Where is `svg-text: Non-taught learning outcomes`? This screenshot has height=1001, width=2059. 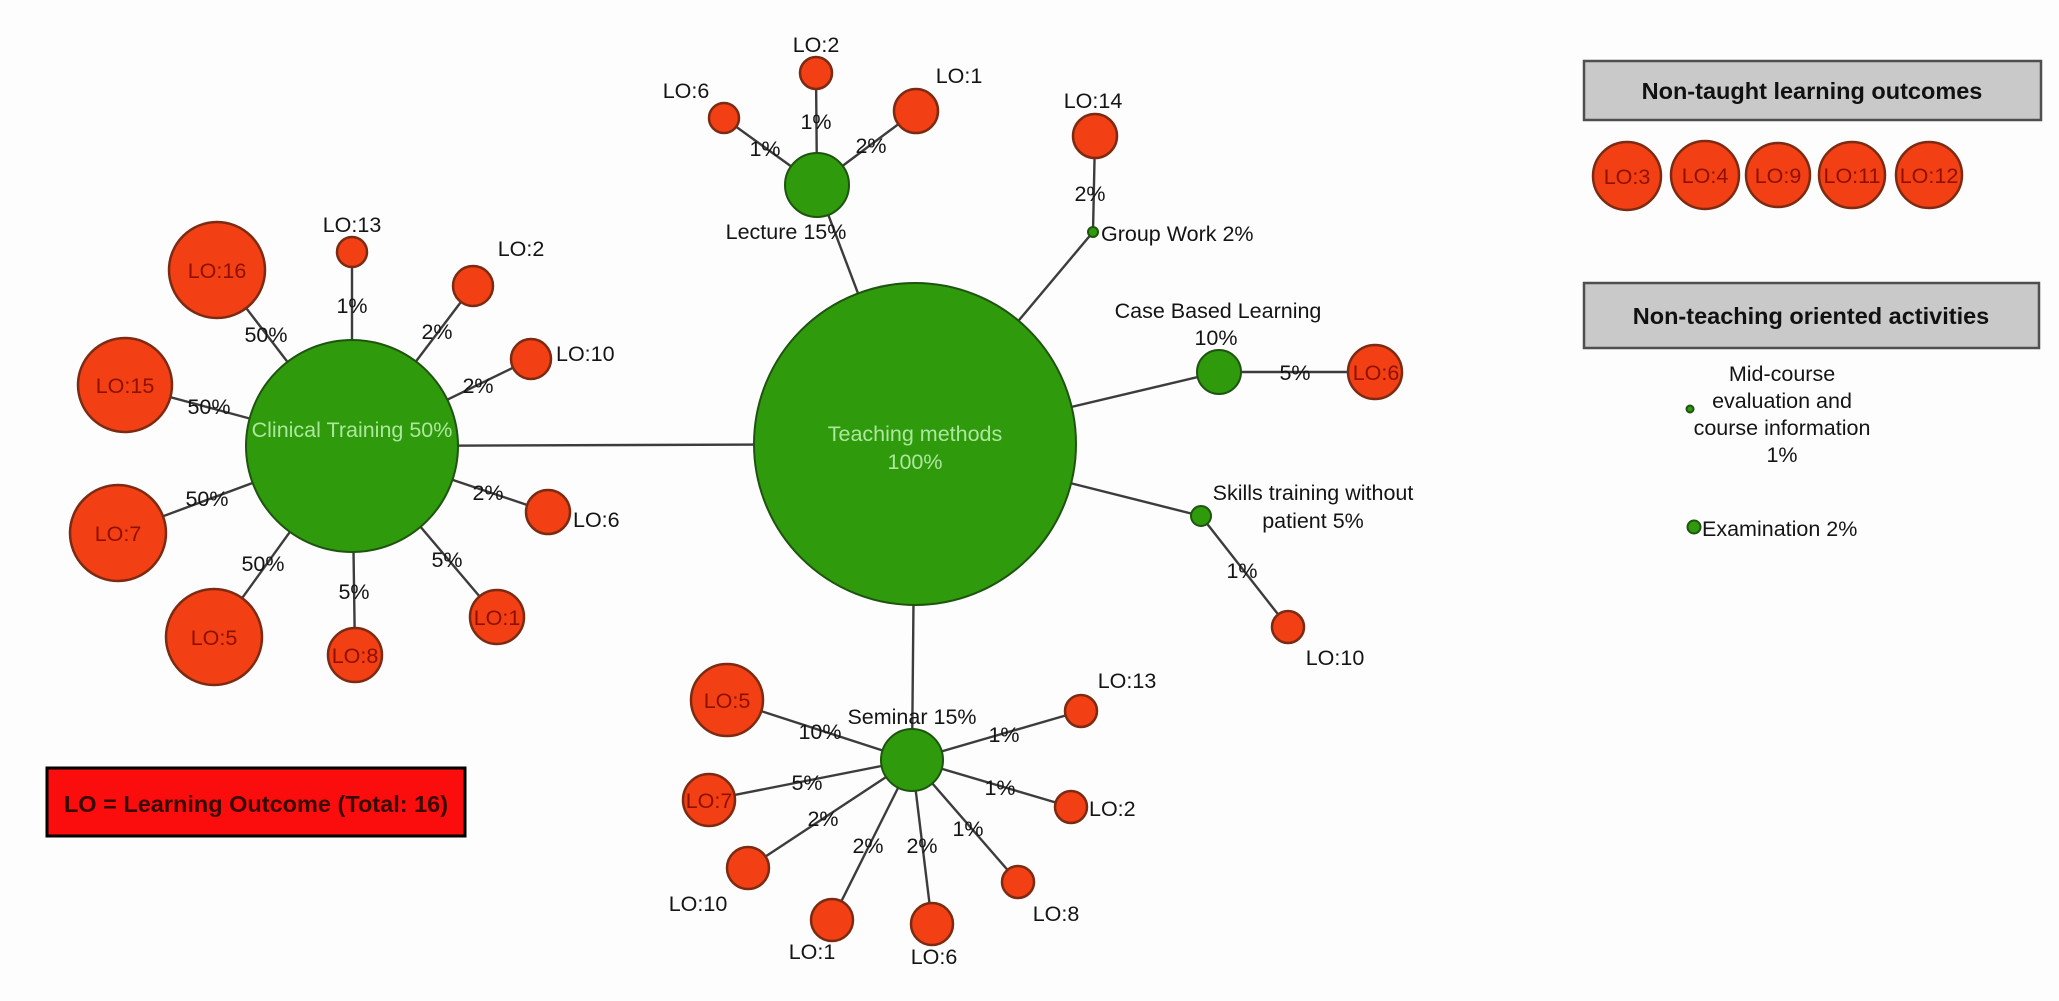
svg-text: Non-taught learning outcomes is located at coordinates (1812, 91).